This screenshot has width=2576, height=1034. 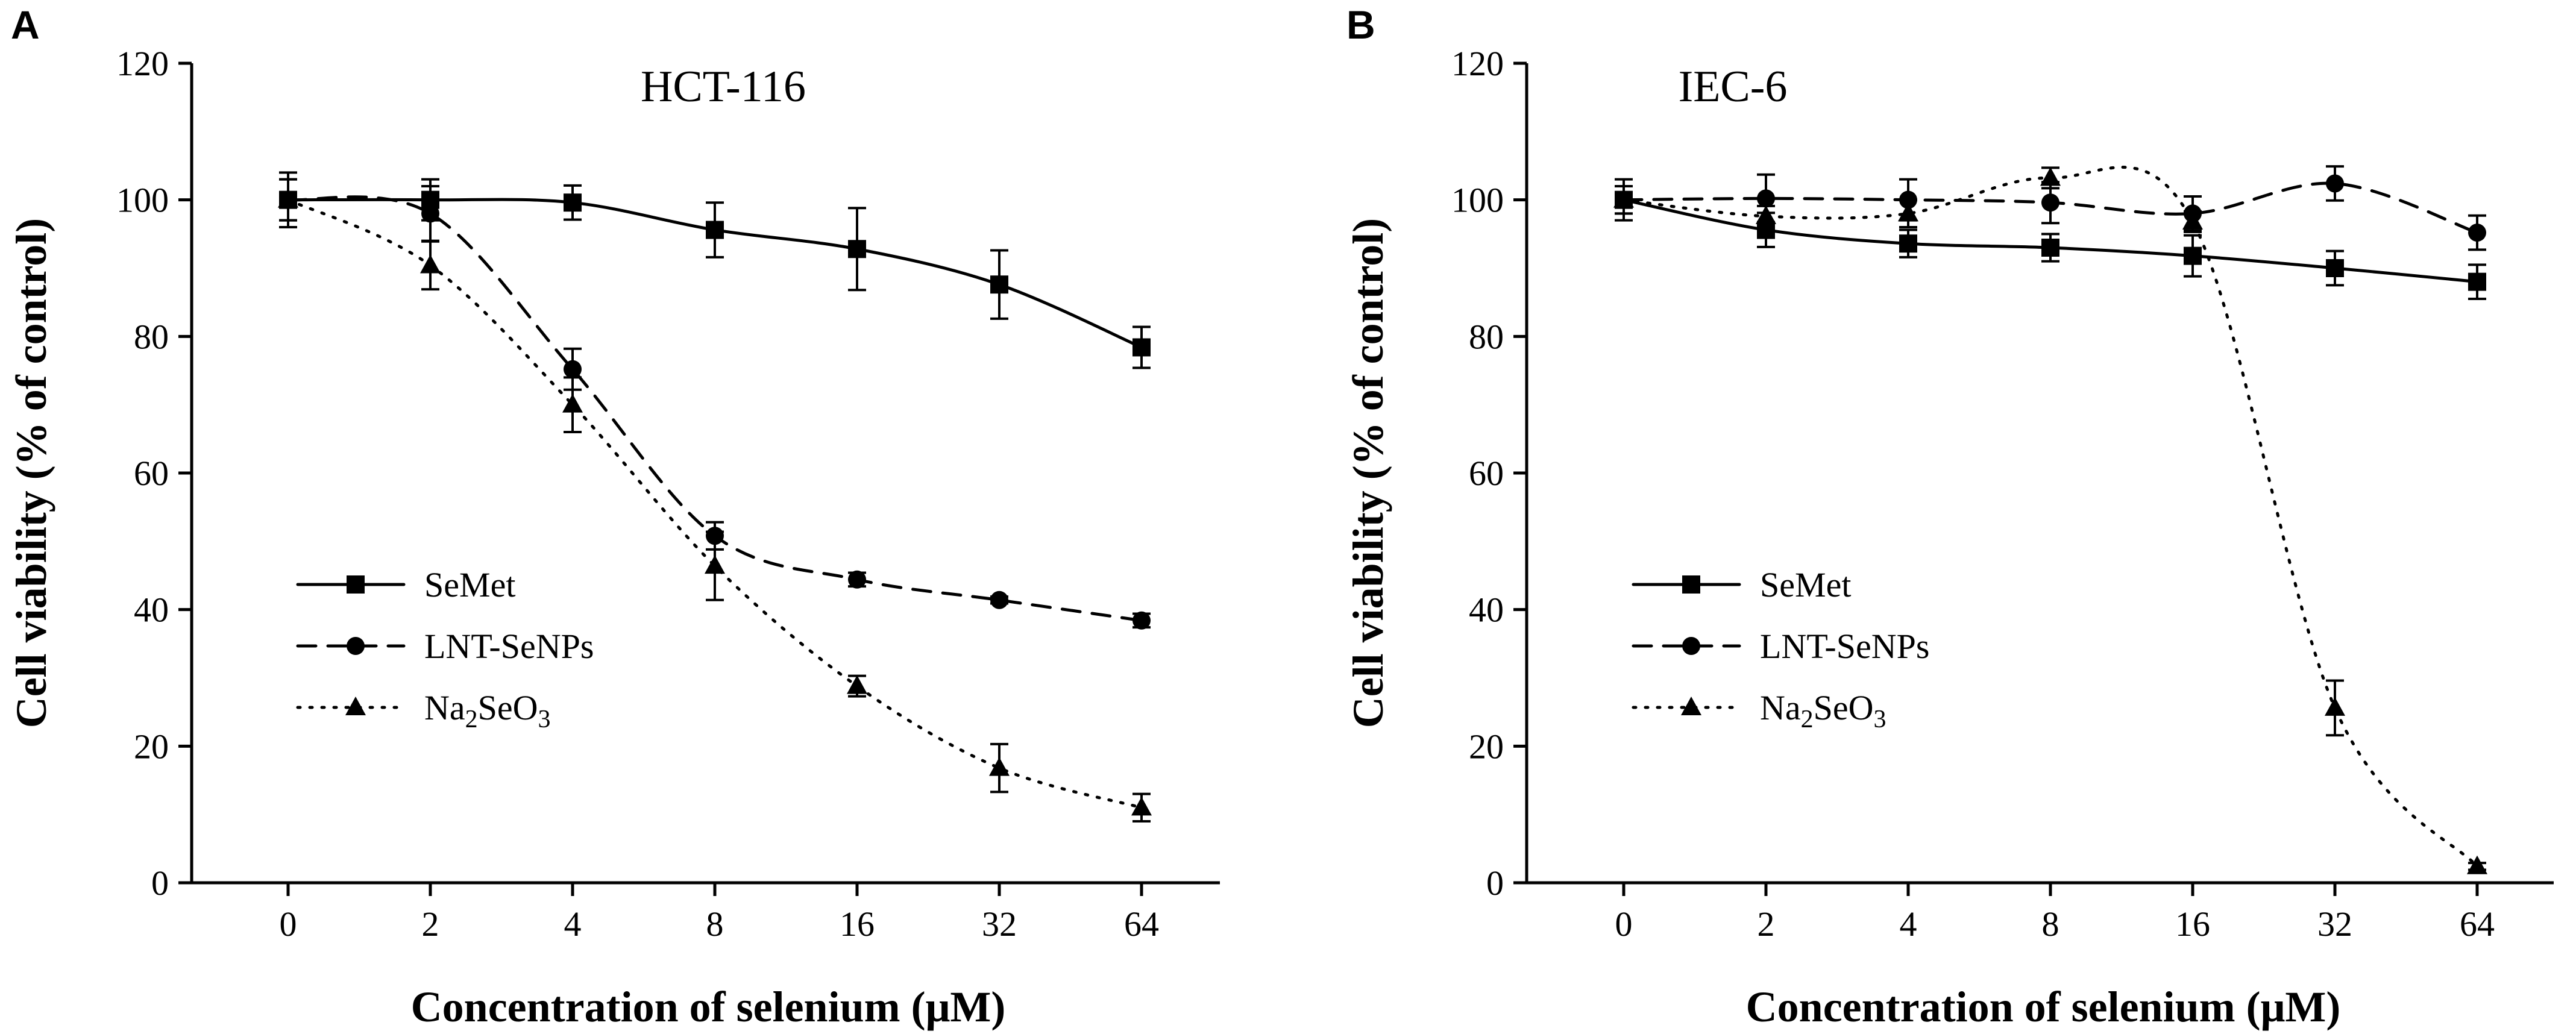 I want to click on chart-title: IEC-6, so click(x=1733, y=86).